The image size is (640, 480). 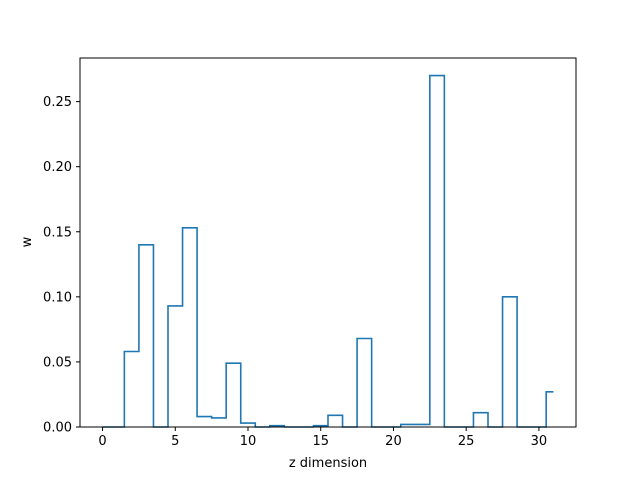 I want to click on x-tick-label: 5, so click(x=175, y=441).